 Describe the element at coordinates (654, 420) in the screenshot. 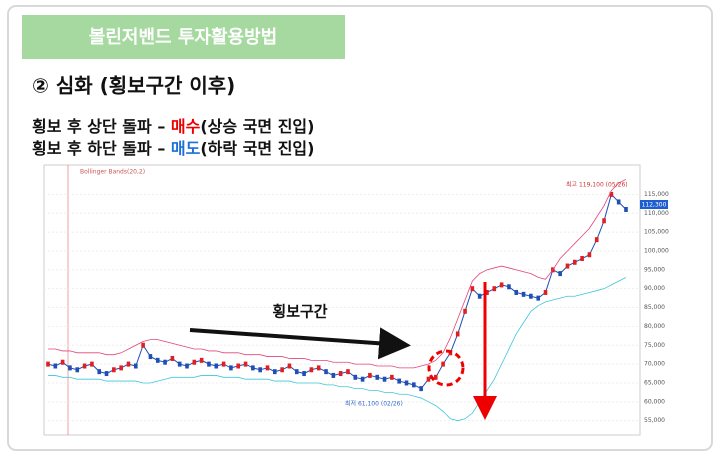

I see `y-tick-label: 55,000` at that location.